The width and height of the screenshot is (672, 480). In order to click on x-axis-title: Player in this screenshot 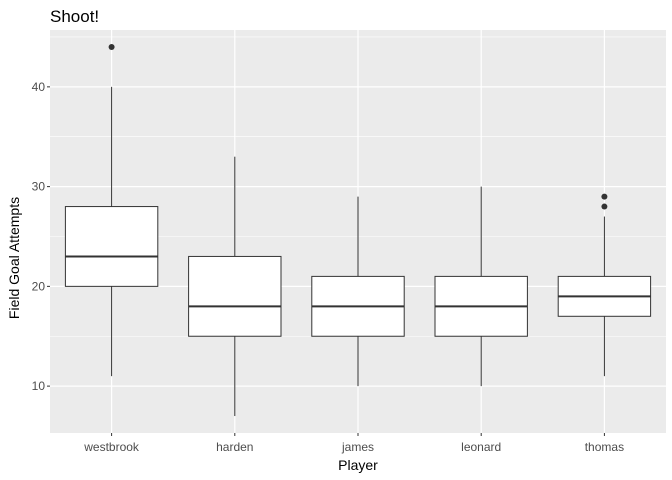, I will do `click(358, 465)`.